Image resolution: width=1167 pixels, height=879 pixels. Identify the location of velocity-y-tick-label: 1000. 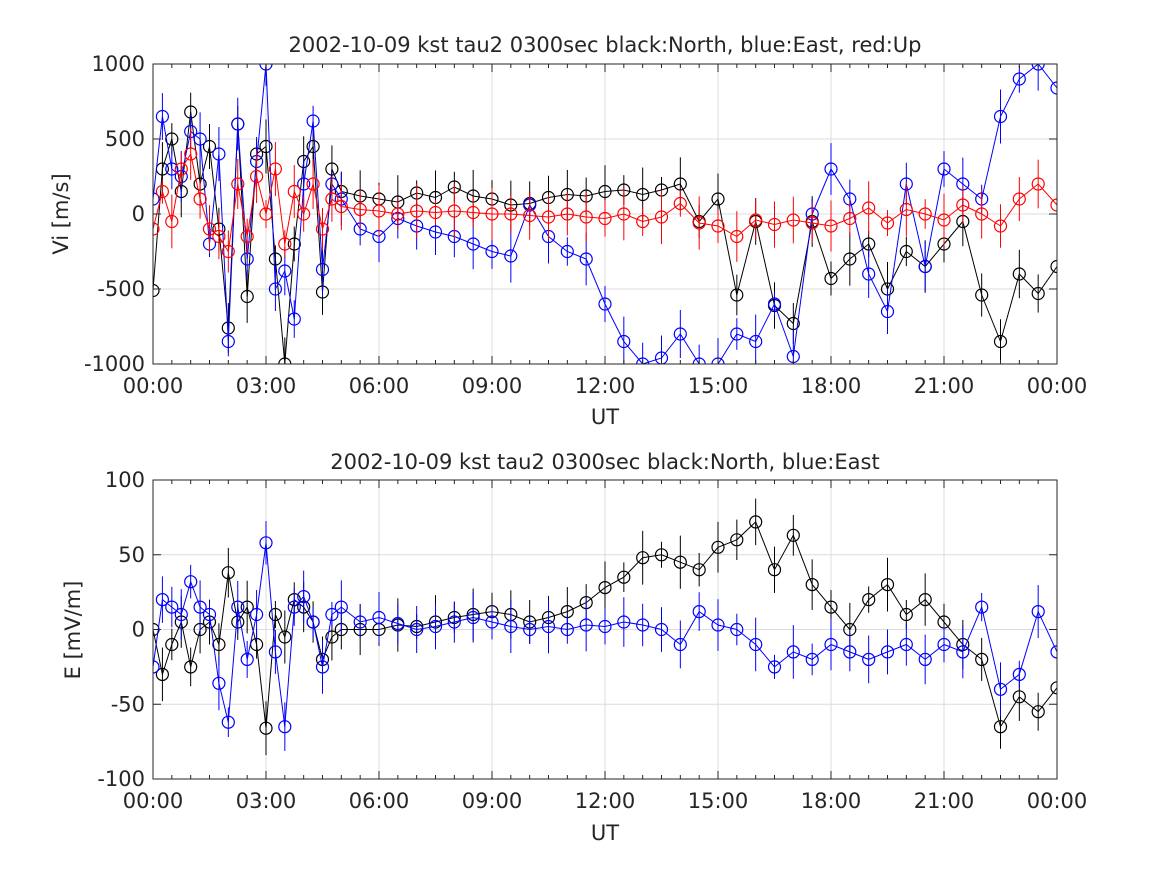
(118, 64).